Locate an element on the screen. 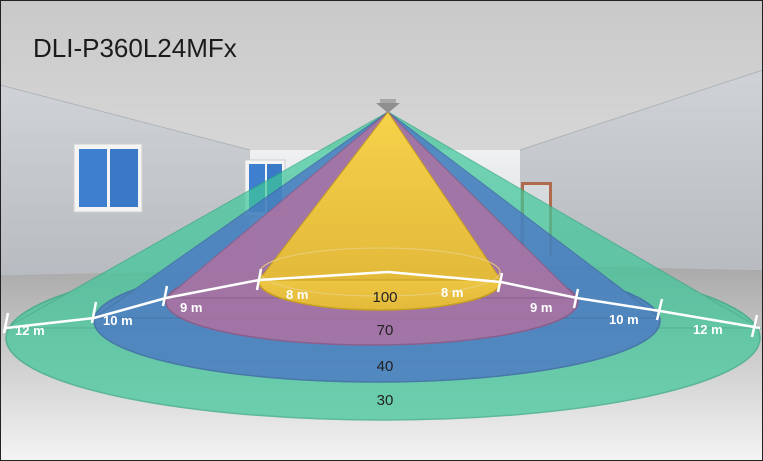 The image size is (763, 461). zone-100-core is located at coordinates (379, 211).